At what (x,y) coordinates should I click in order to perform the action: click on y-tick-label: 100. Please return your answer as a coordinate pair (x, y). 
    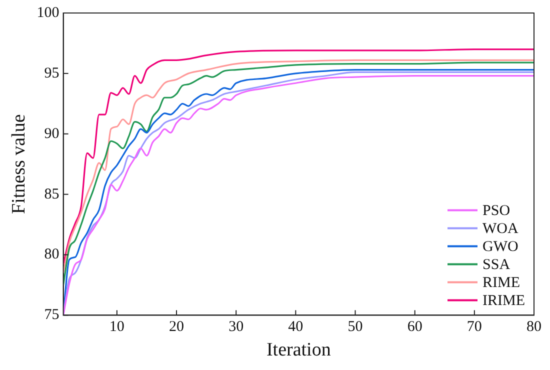
    Looking at the image, I should click on (48, 12).